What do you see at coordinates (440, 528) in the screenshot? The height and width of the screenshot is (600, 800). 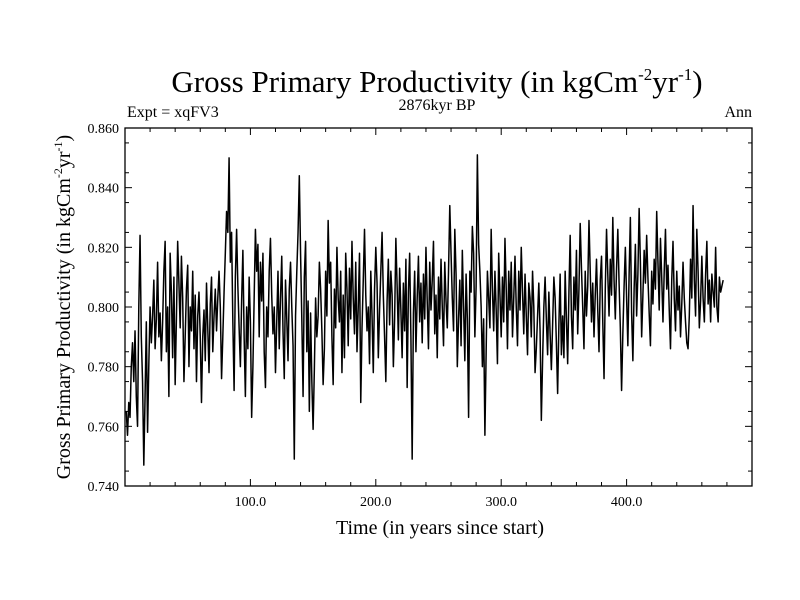 I see `x-axis-label: Time (in years since start)` at bounding box center [440, 528].